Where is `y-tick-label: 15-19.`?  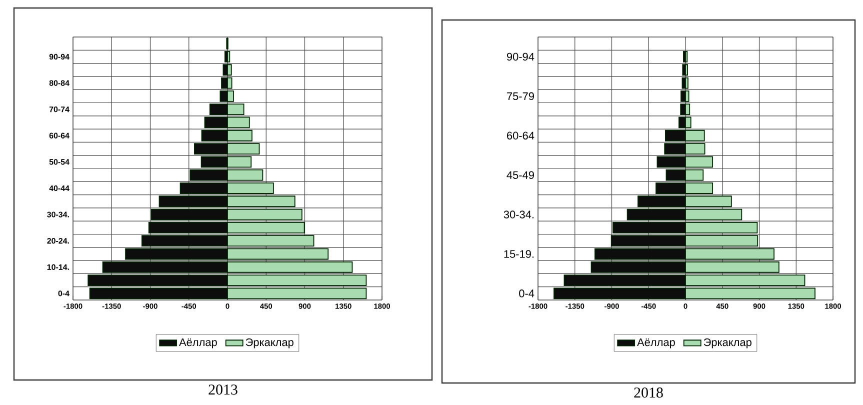
y-tick-label: 15-19. is located at coordinates (519, 254).